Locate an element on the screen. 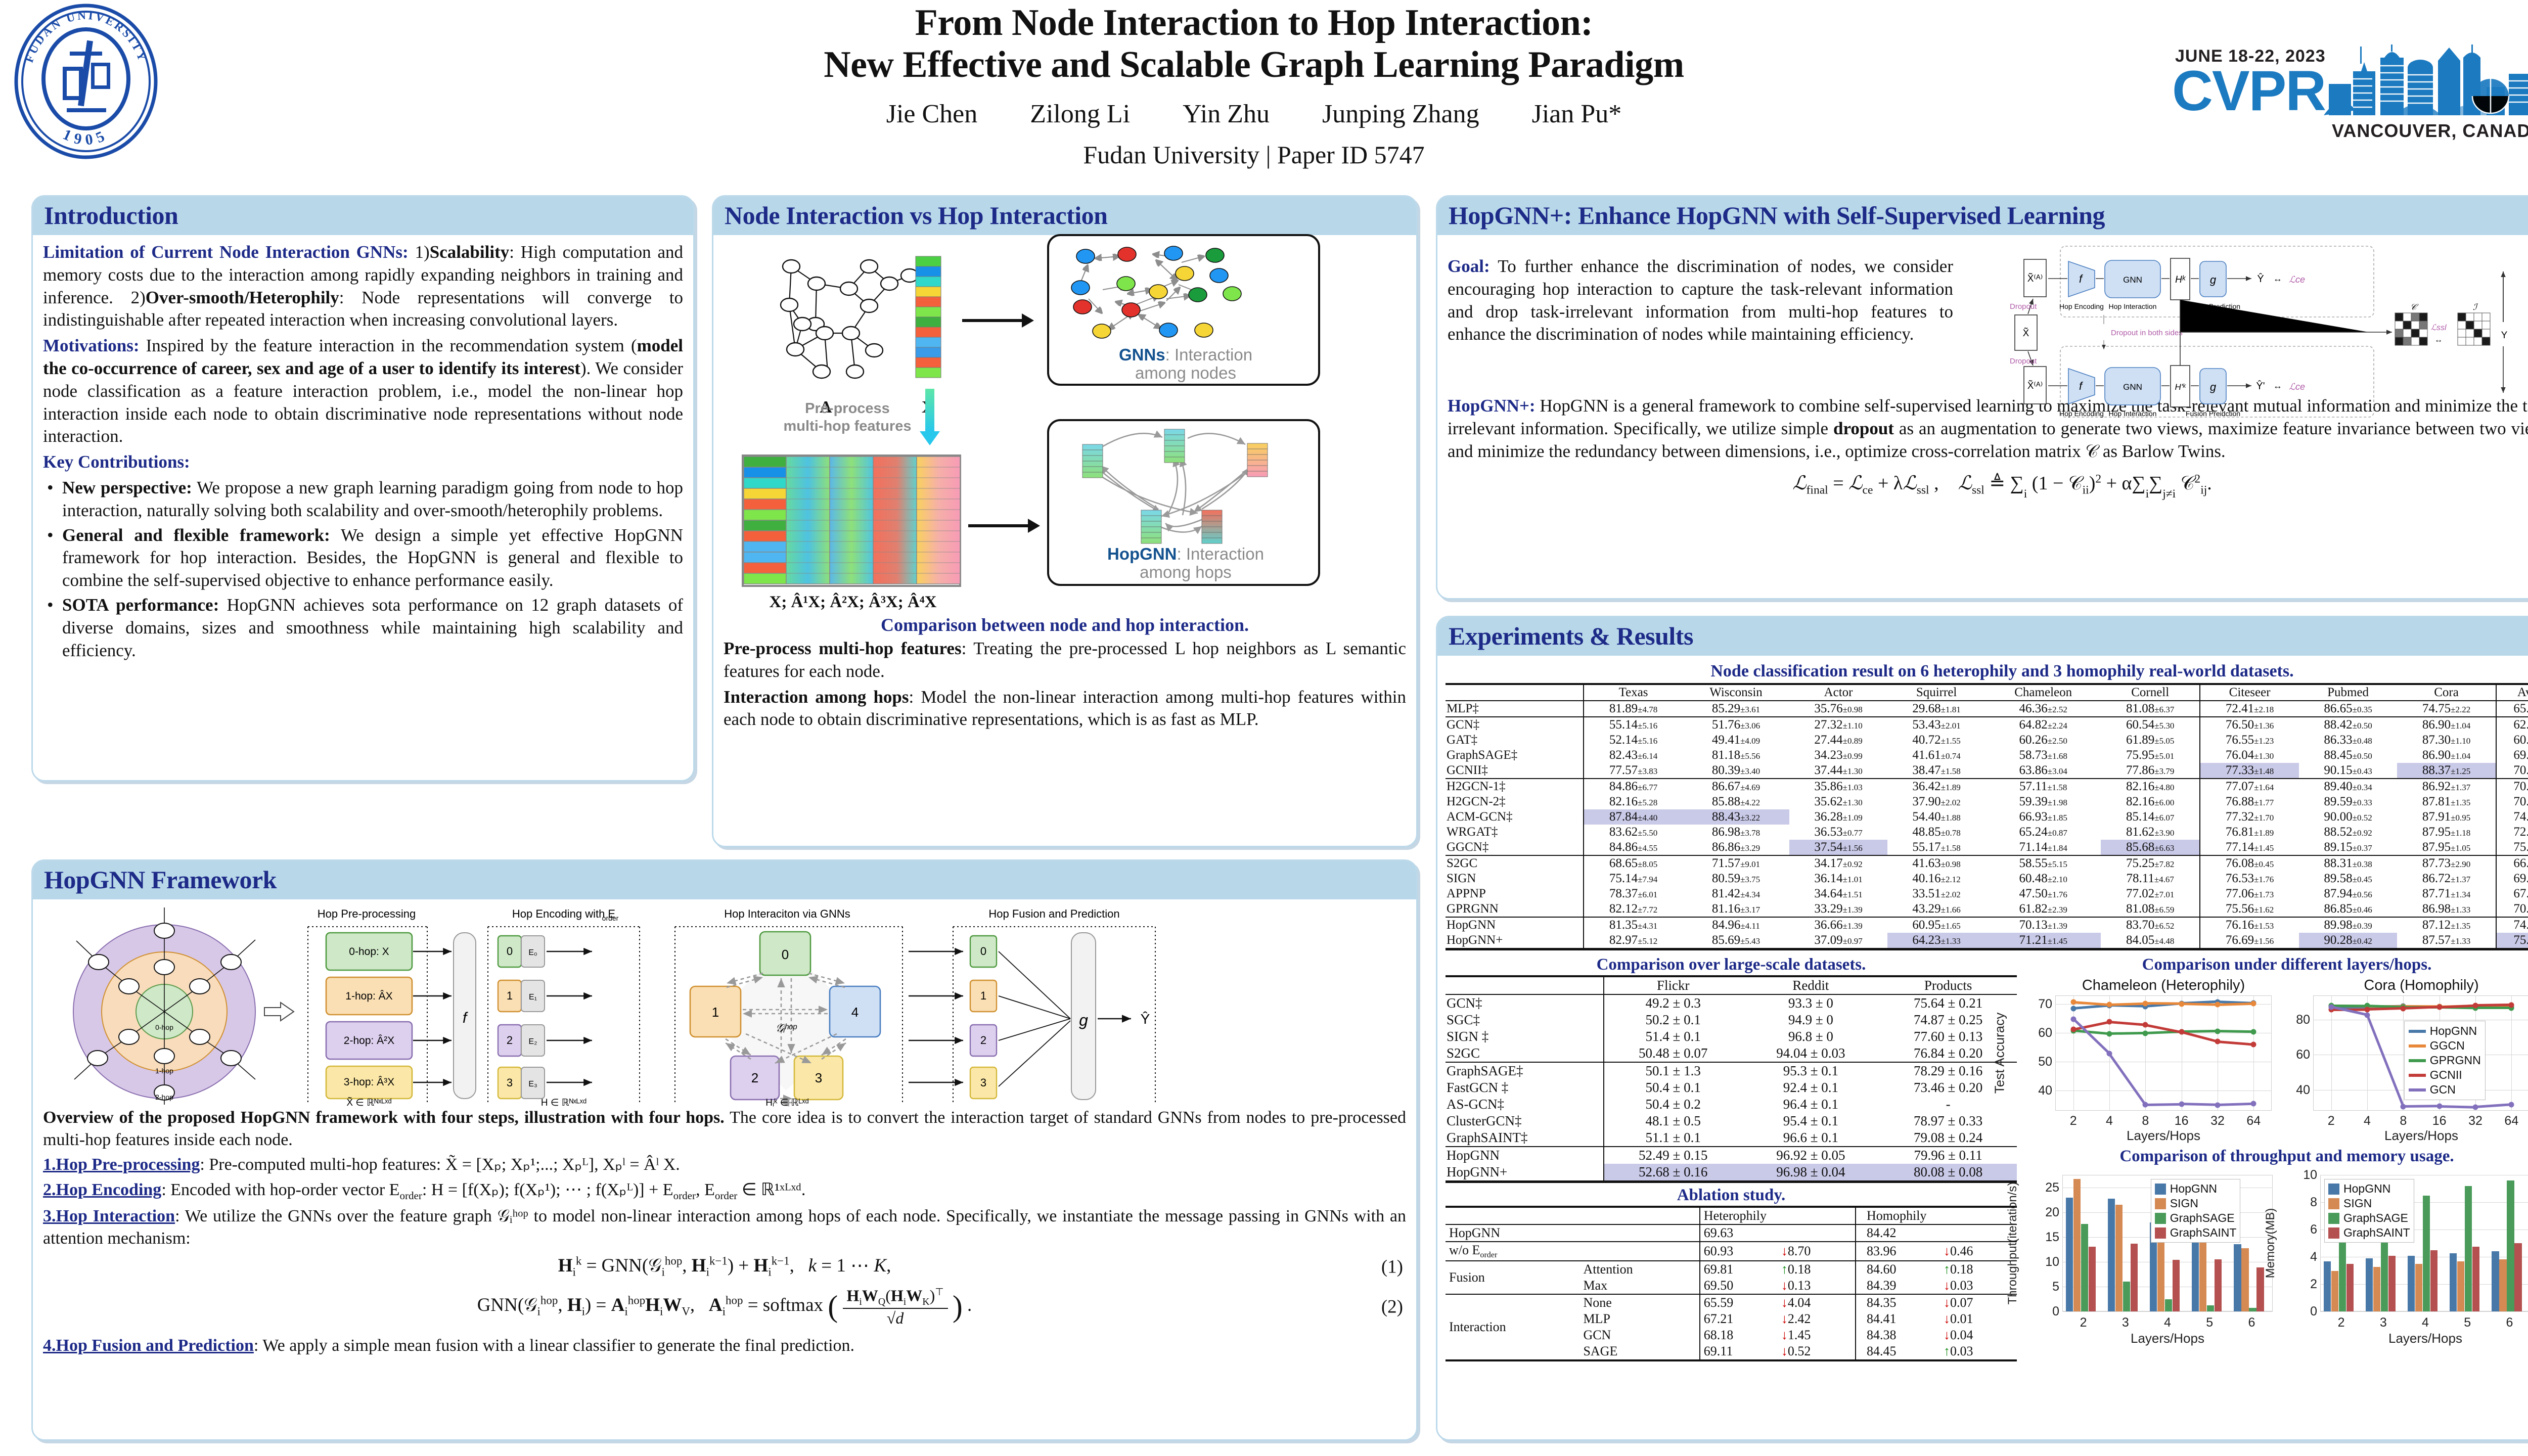  table-cell: 84.38 is located at coordinates (1882, 1335).